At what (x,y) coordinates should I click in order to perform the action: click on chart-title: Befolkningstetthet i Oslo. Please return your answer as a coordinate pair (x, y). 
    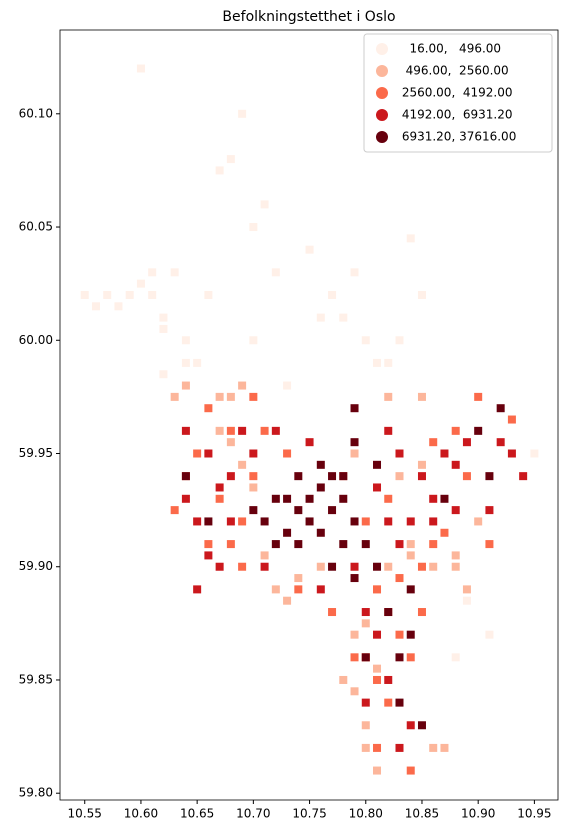
    Looking at the image, I should click on (308, 17).